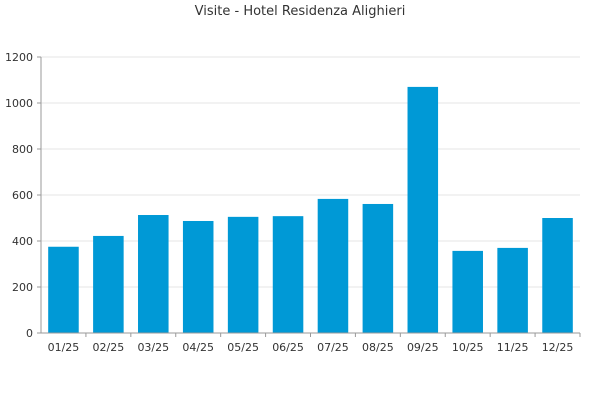  I want to click on x-tick-label: 04/25, so click(198, 347).